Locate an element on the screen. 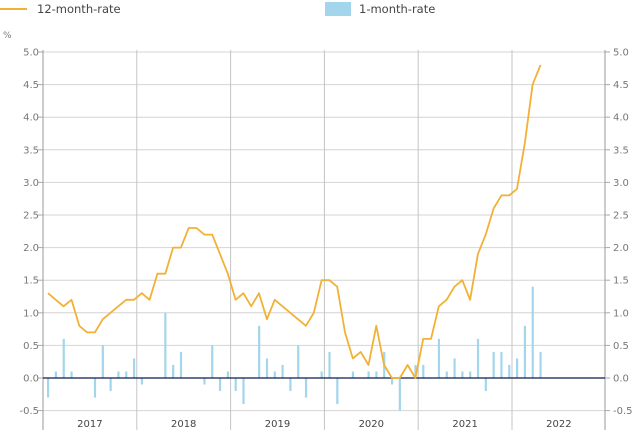 The image size is (639, 440). y-tick-label-left: 1.5 is located at coordinates (31, 281).